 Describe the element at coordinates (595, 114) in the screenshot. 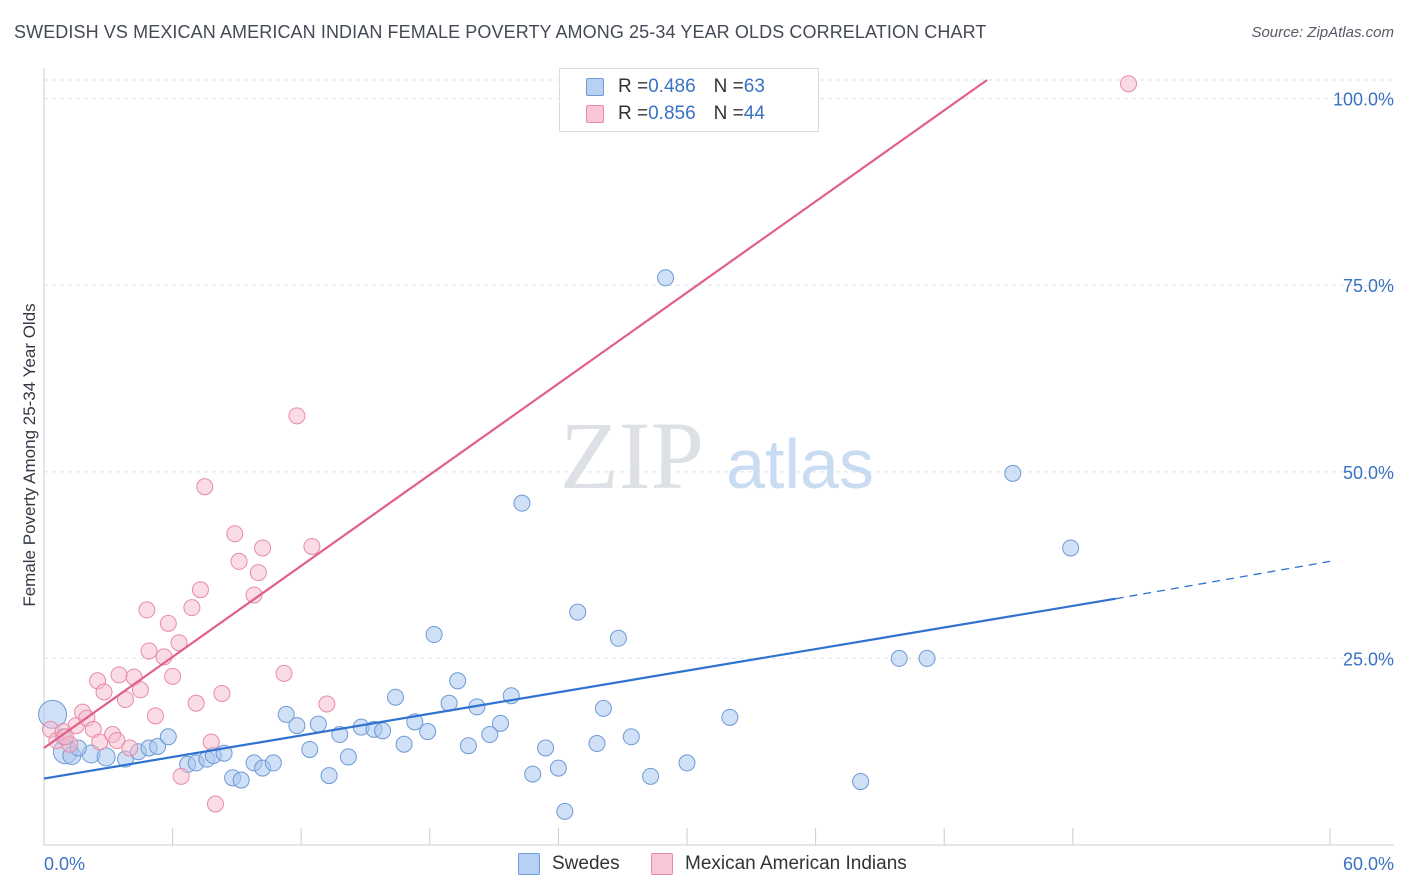

I see `legend-swatch-pink` at that location.